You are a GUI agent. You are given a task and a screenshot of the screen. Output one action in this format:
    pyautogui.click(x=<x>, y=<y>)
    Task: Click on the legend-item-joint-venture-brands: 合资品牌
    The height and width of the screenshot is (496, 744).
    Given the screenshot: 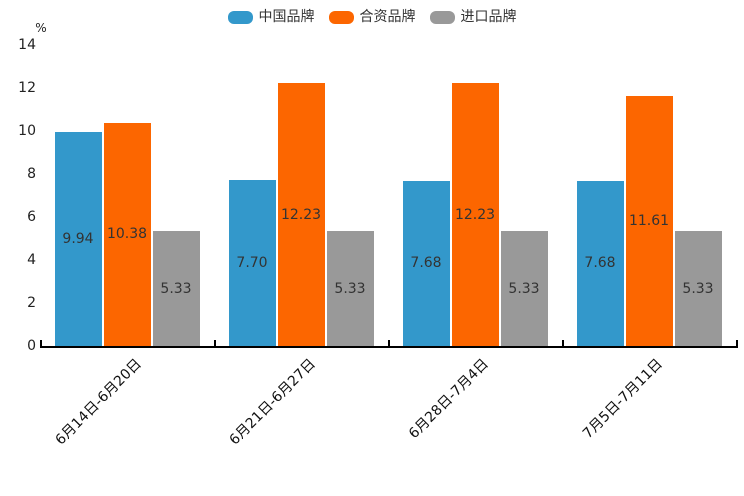 What is the action you would take?
    pyautogui.click(x=372, y=17)
    